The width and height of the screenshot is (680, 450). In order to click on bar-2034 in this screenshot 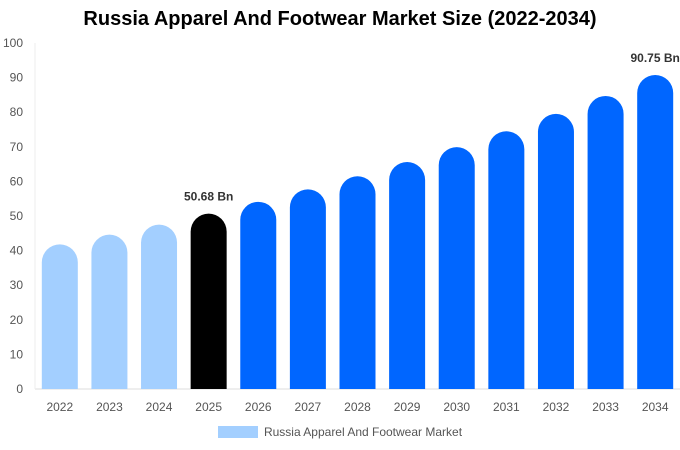, I will do `click(655, 232)`.